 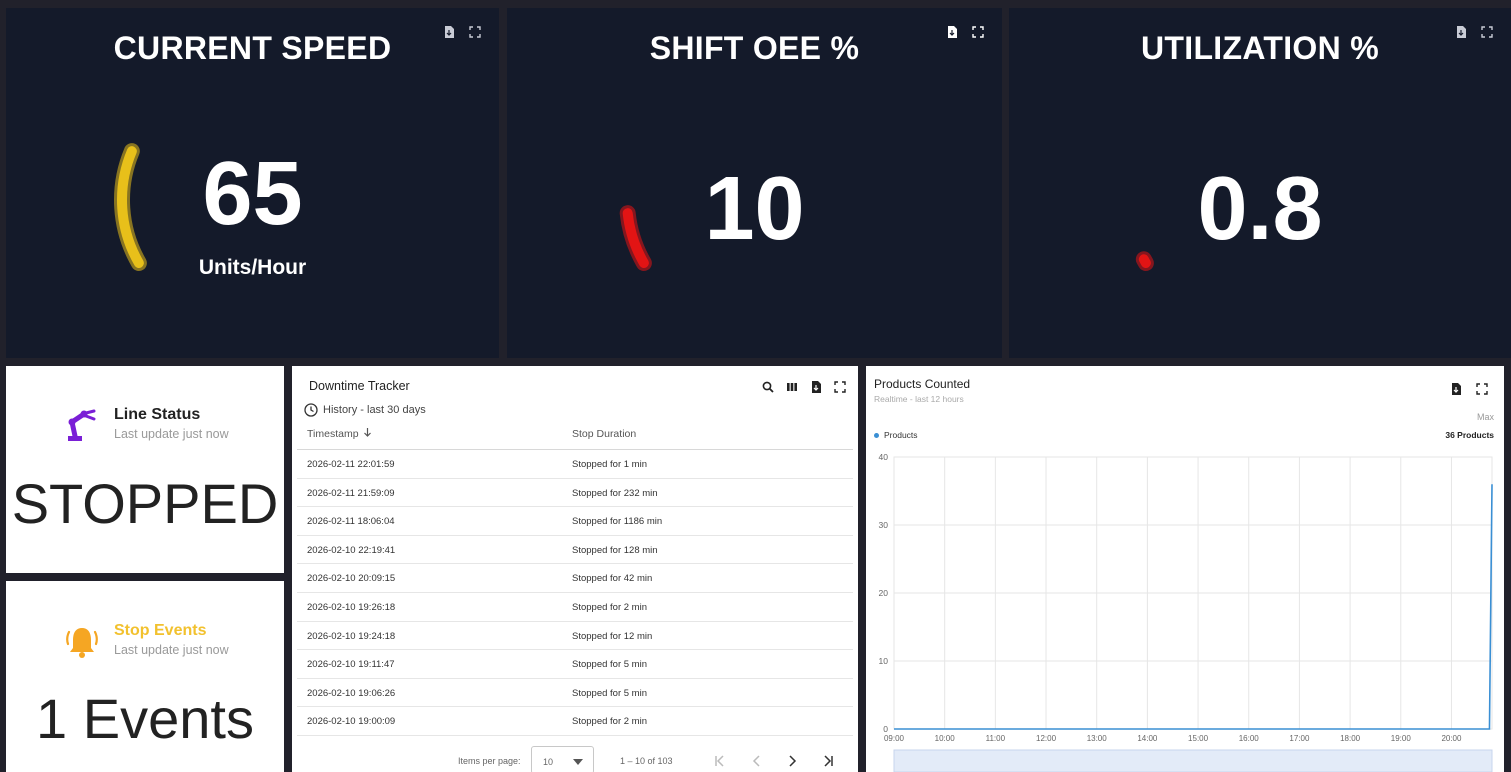 I want to click on prev-page-icon, so click(x=757, y=761).